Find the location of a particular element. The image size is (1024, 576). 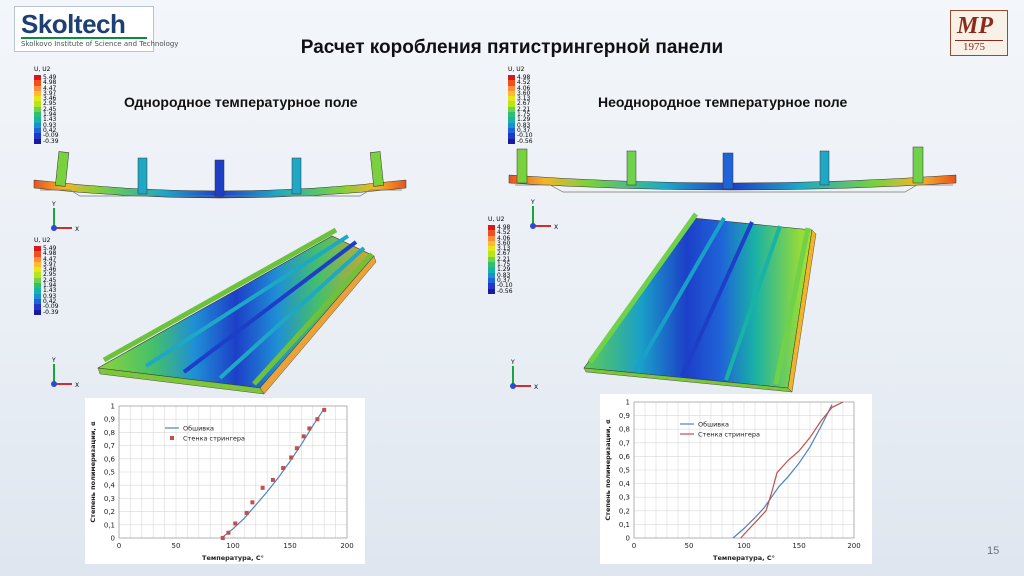

legend-entry: 1.94 is located at coordinates (46, 286).